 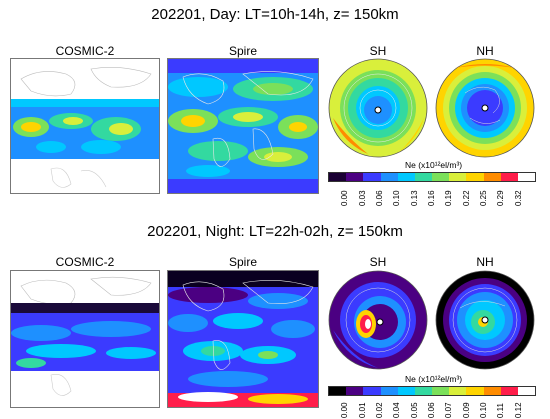 I want to click on colorbar-tick-label: 0.16, so click(x=431, y=198).